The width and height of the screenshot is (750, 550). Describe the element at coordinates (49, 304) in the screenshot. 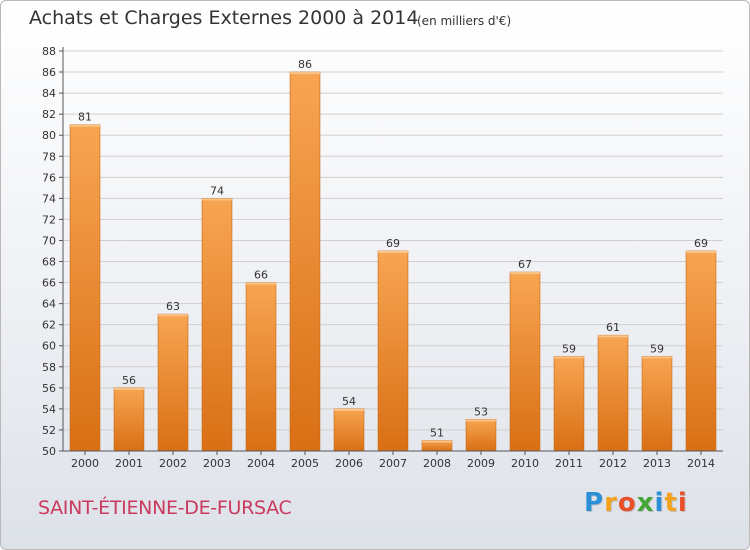

I see `y-tick-label: 64` at that location.